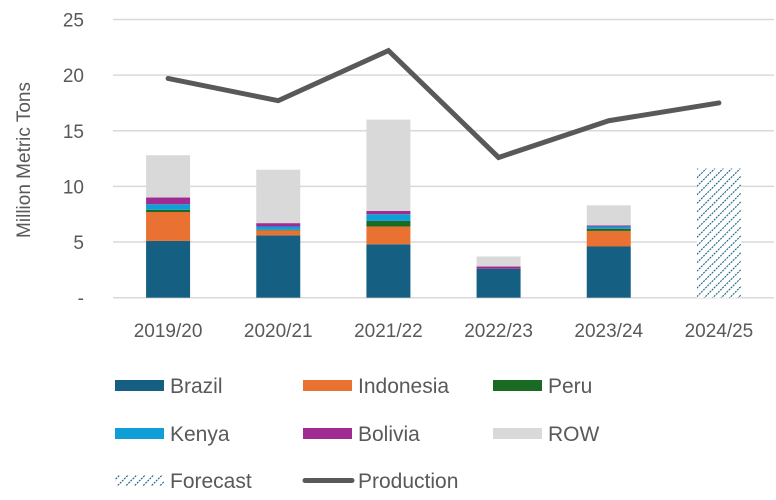 The image size is (776, 500). What do you see at coordinates (200, 434) in the screenshot?
I see `legend-label: Kenya` at bounding box center [200, 434].